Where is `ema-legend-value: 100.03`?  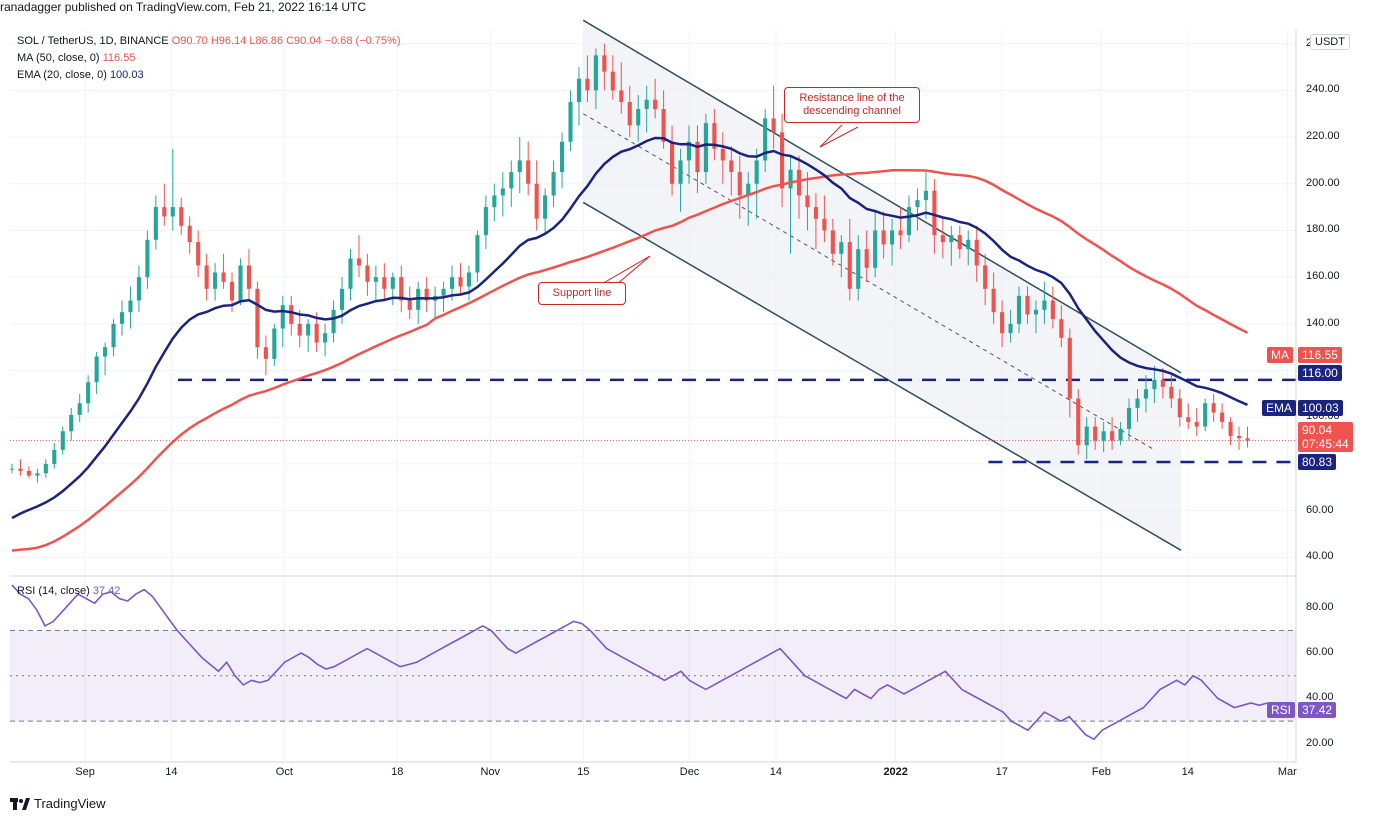 ema-legend-value: 100.03 is located at coordinates (126, 75).